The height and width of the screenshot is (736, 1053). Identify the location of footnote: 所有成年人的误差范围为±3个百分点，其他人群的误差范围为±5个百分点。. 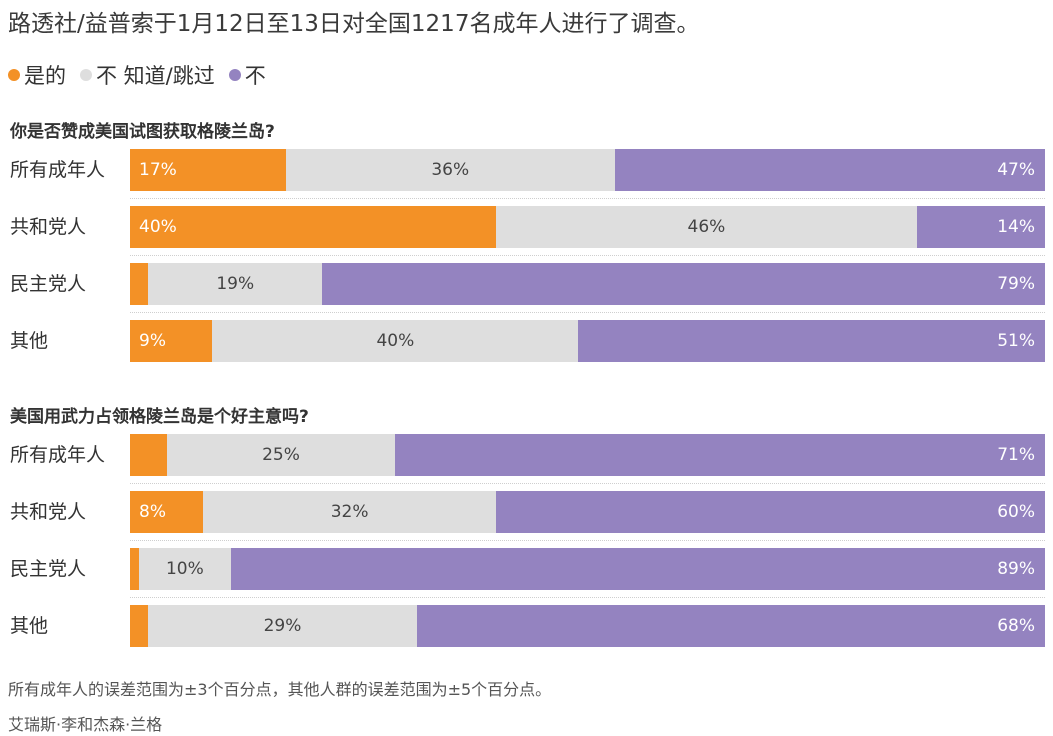
(280, 689).